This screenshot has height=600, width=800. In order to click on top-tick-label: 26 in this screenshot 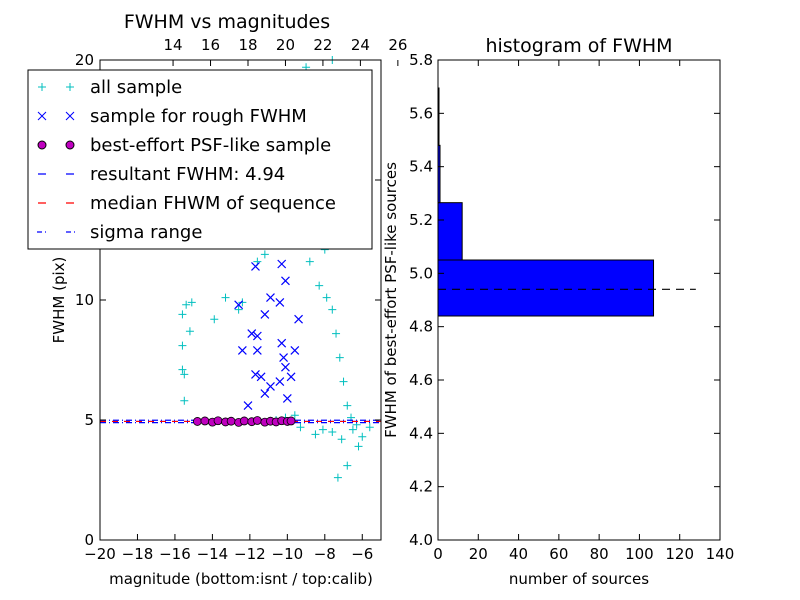, I will do `click(397, 45)`.